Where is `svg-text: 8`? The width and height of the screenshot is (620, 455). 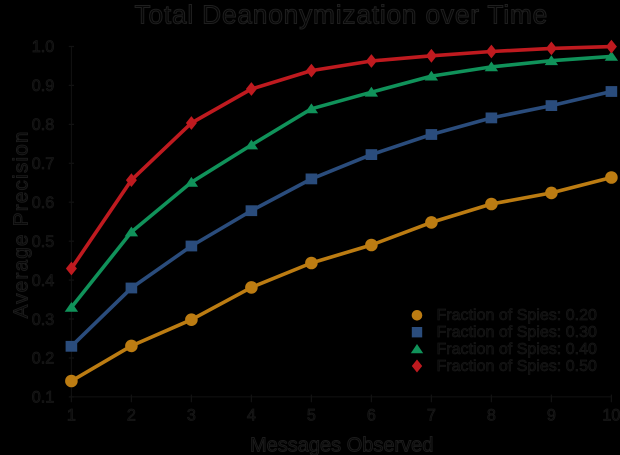
svg-text: 8 is located at coordinates (491, 415).